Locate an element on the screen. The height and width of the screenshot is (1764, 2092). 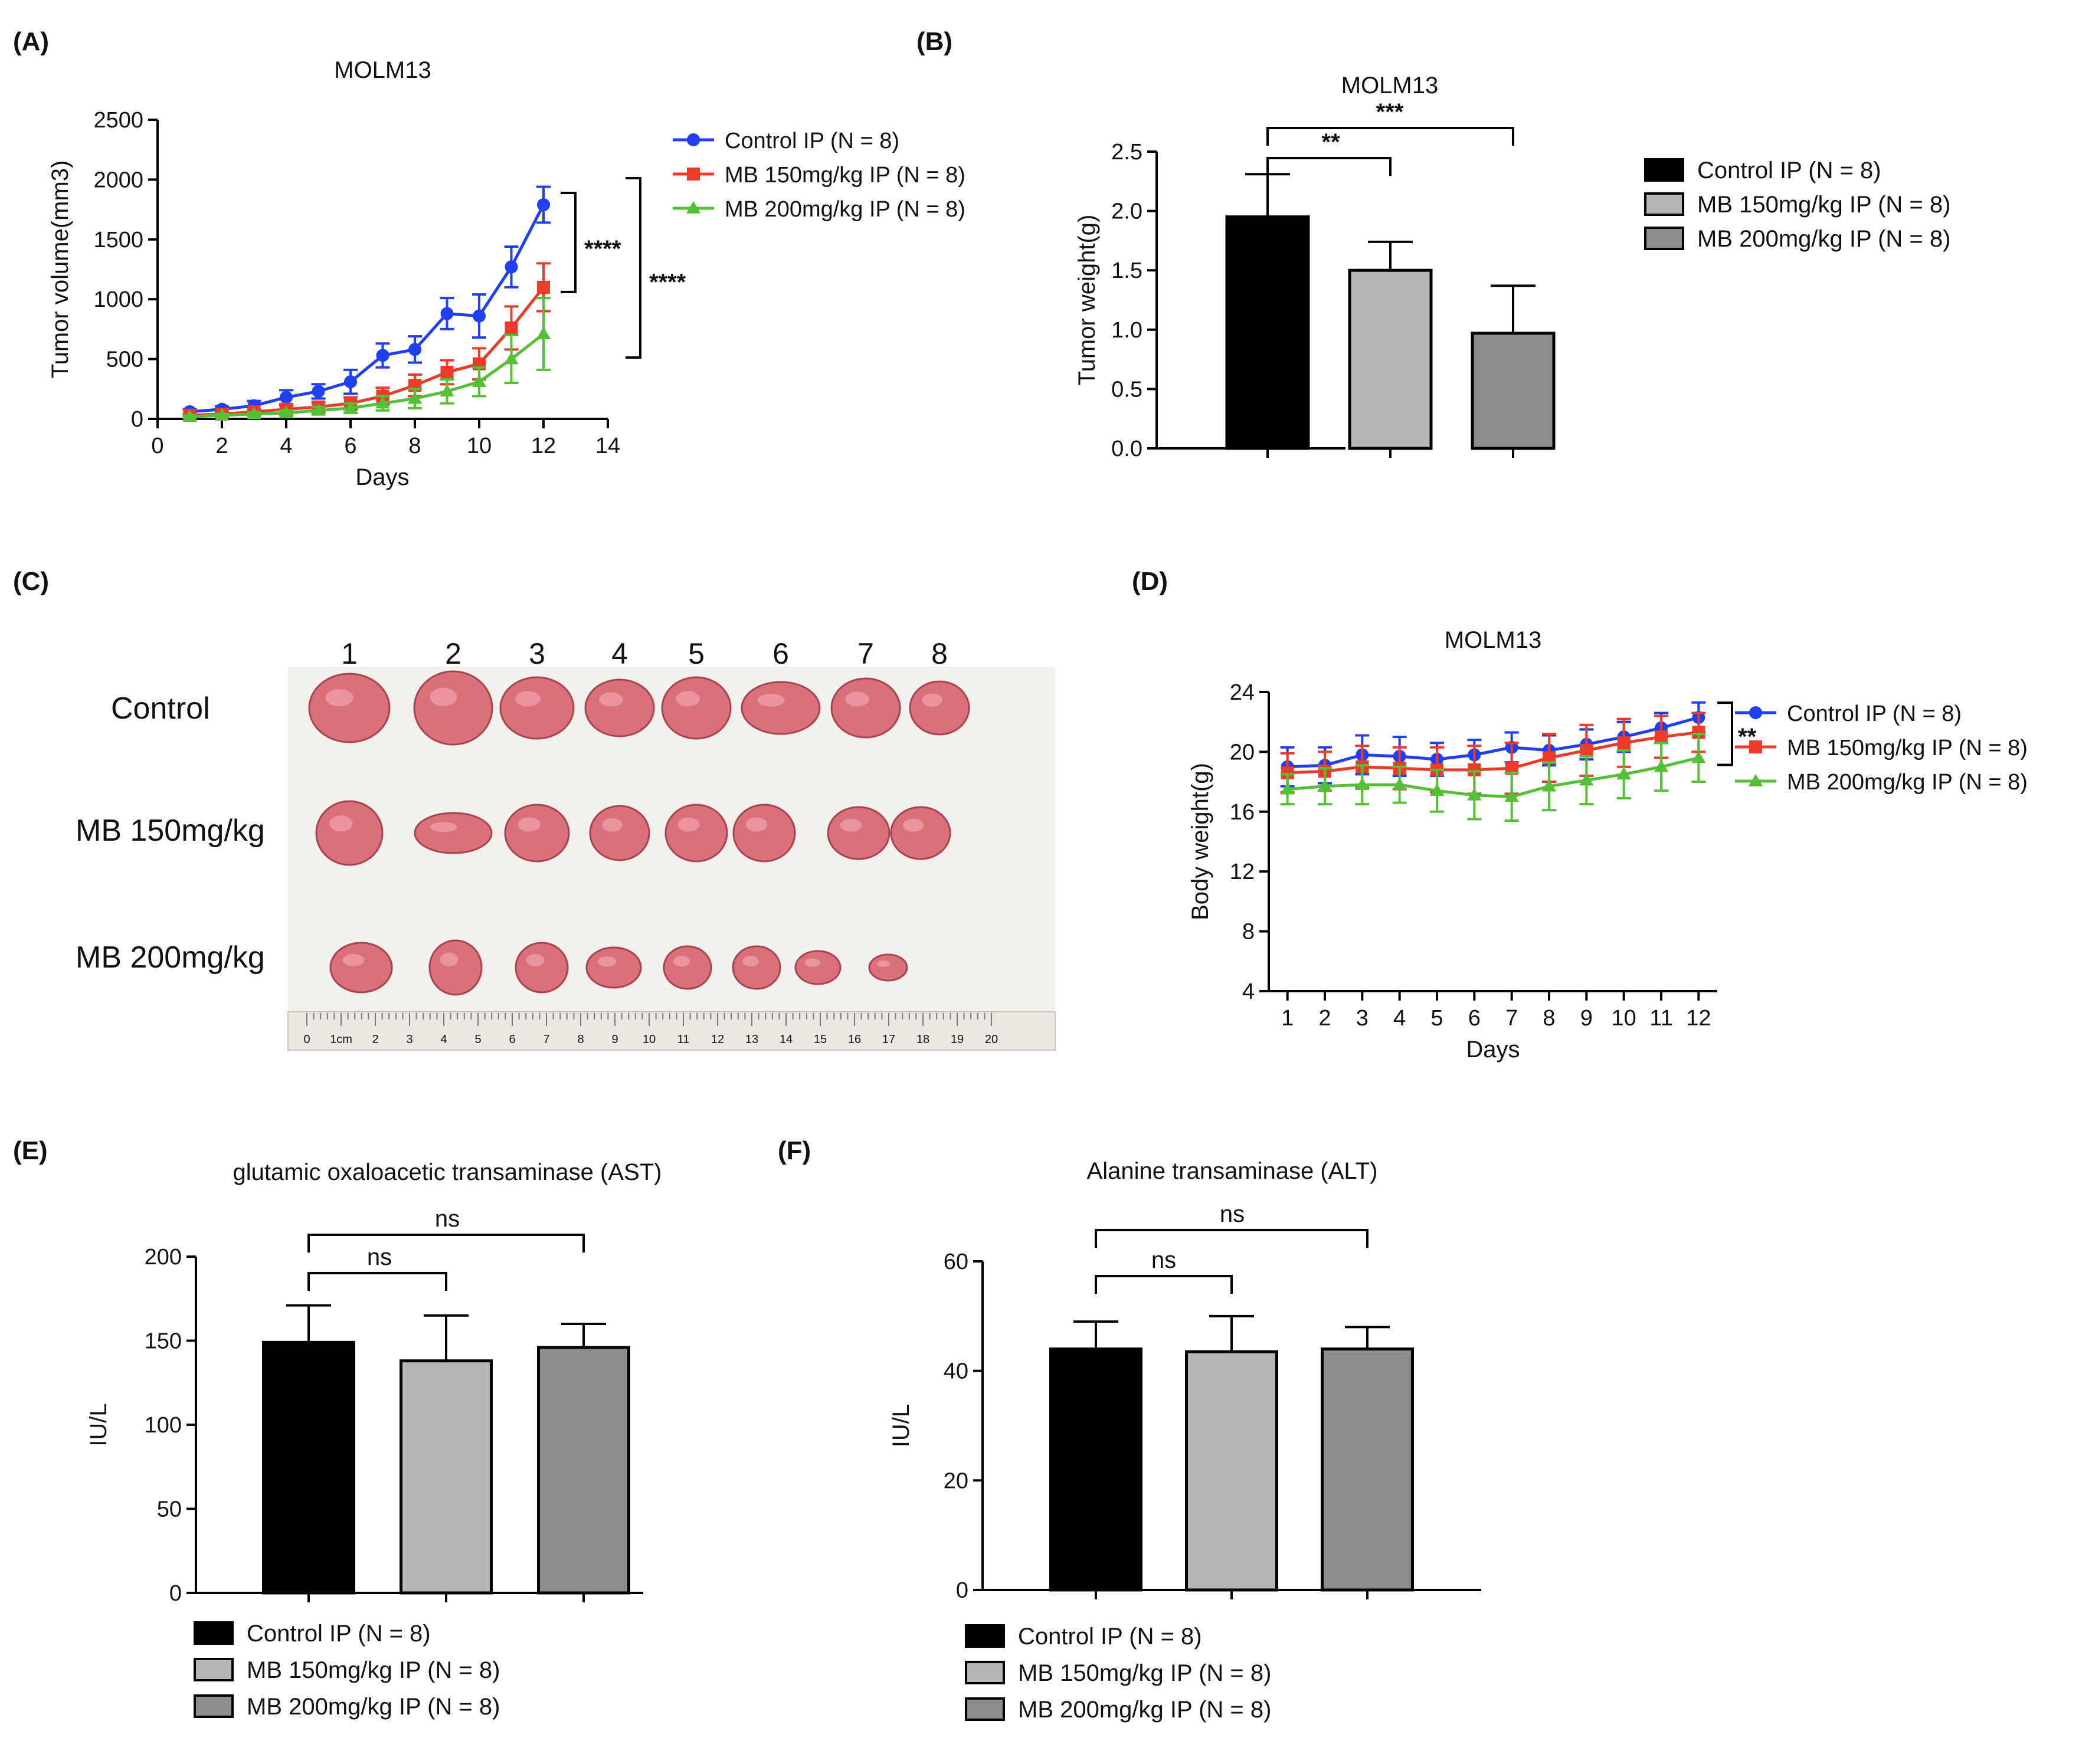
x-tick-label: 10 is located at coordinates (479, 446).